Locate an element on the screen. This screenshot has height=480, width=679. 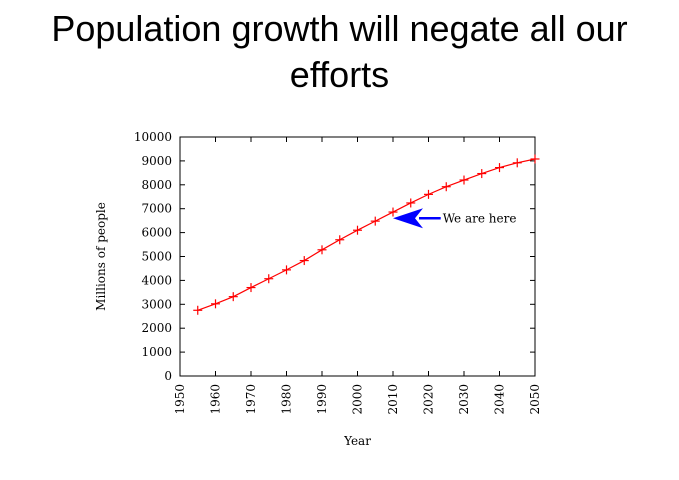
chart-annotations: We are here is located at coordinates (455, 218).